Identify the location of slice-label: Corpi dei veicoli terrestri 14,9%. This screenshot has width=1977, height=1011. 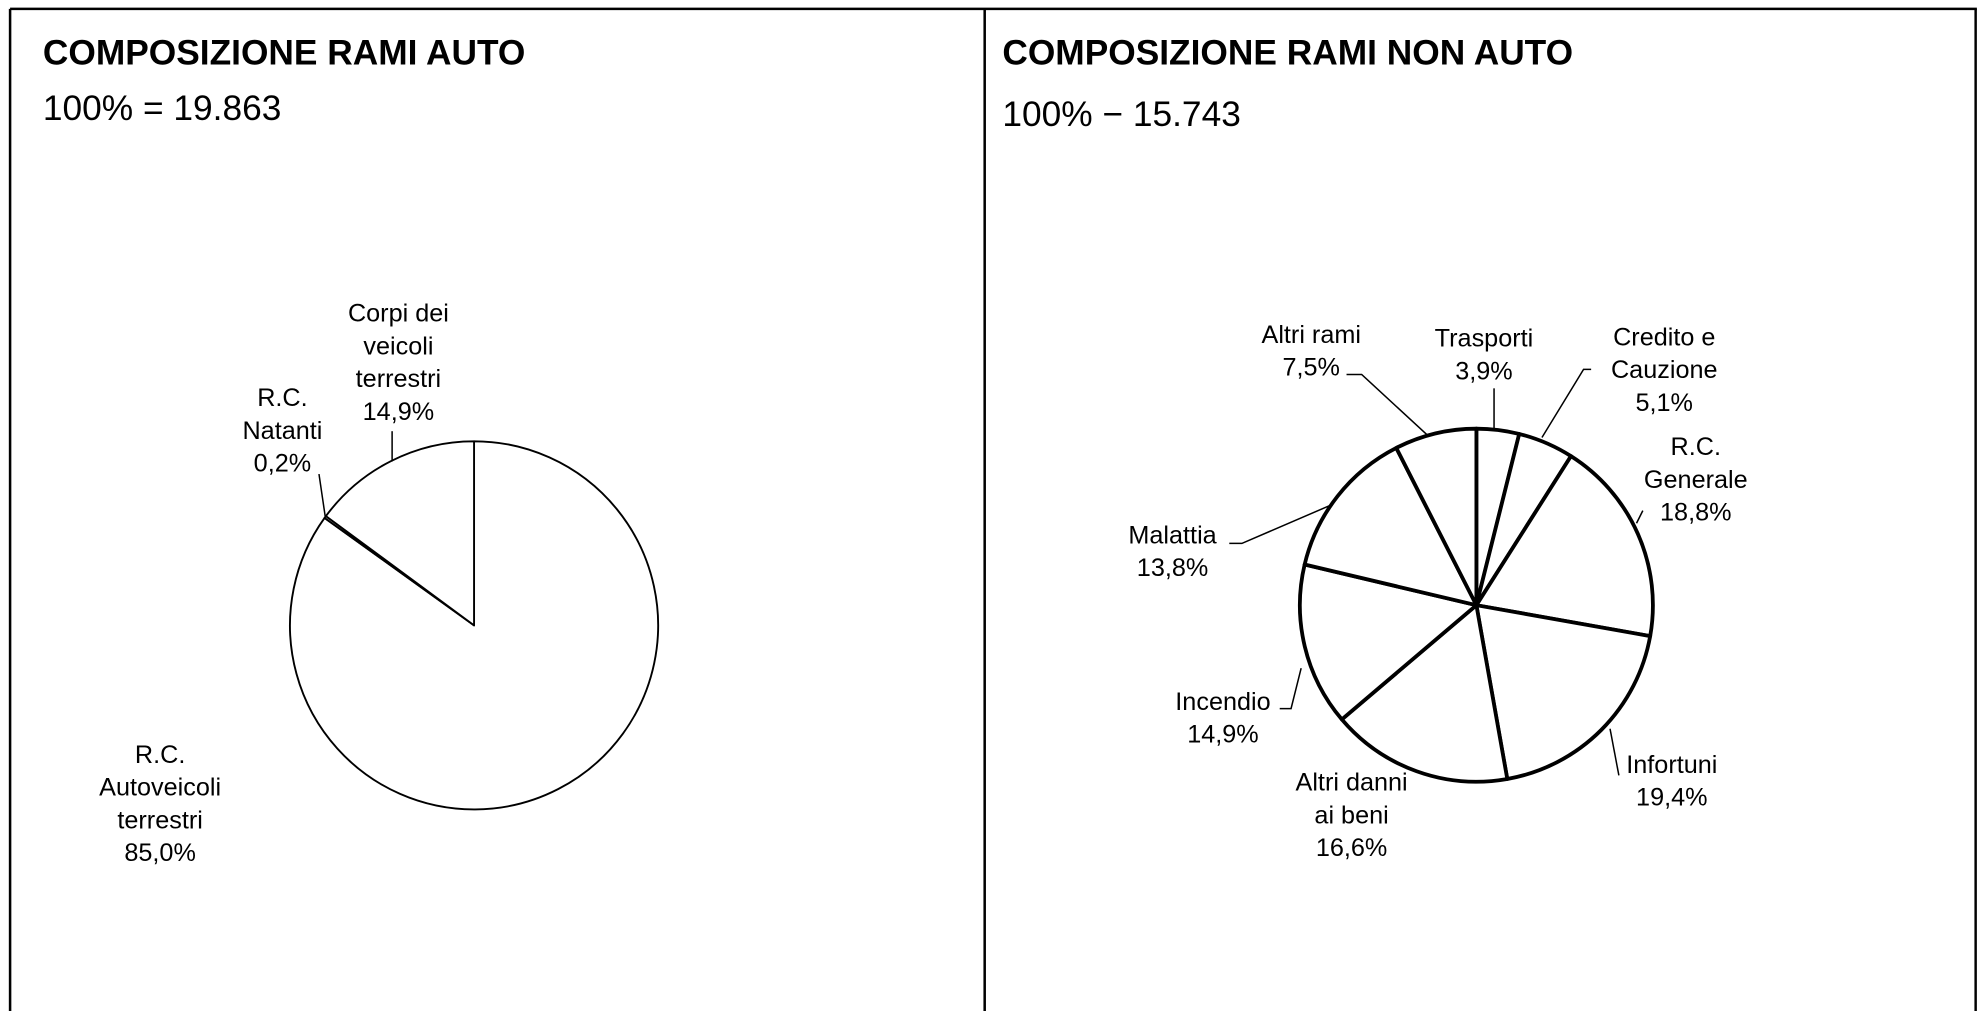
(398, 363).